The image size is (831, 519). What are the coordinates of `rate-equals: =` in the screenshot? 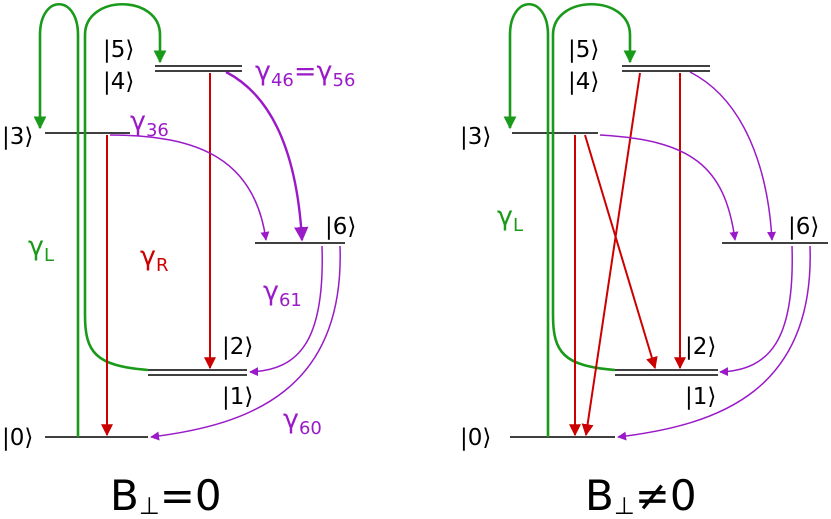 It's located at (305, 71).